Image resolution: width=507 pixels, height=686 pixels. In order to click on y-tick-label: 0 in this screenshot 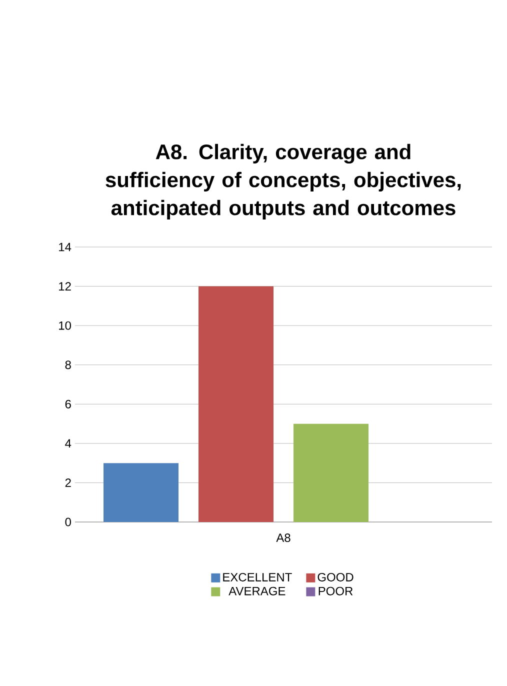, I will do `click(68, 522)`.